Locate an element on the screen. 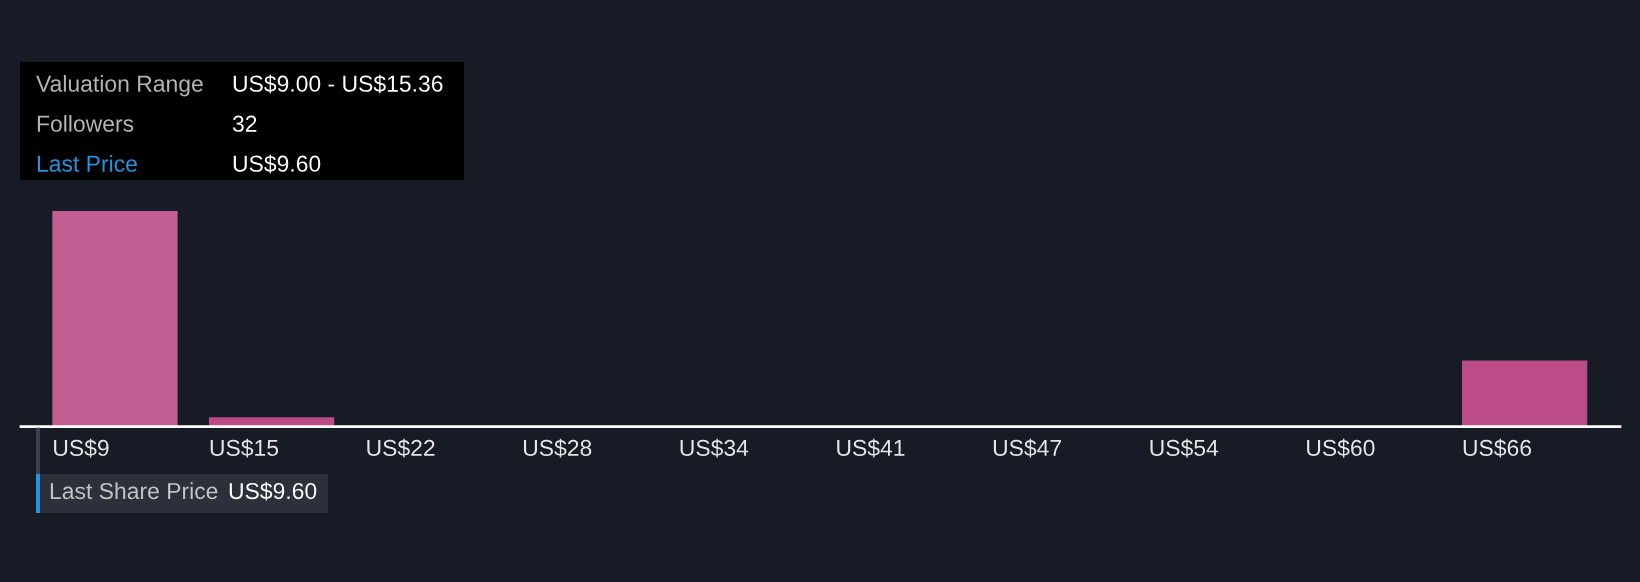  x-tick-label: US$54 is located at coordinates (1184, 448).